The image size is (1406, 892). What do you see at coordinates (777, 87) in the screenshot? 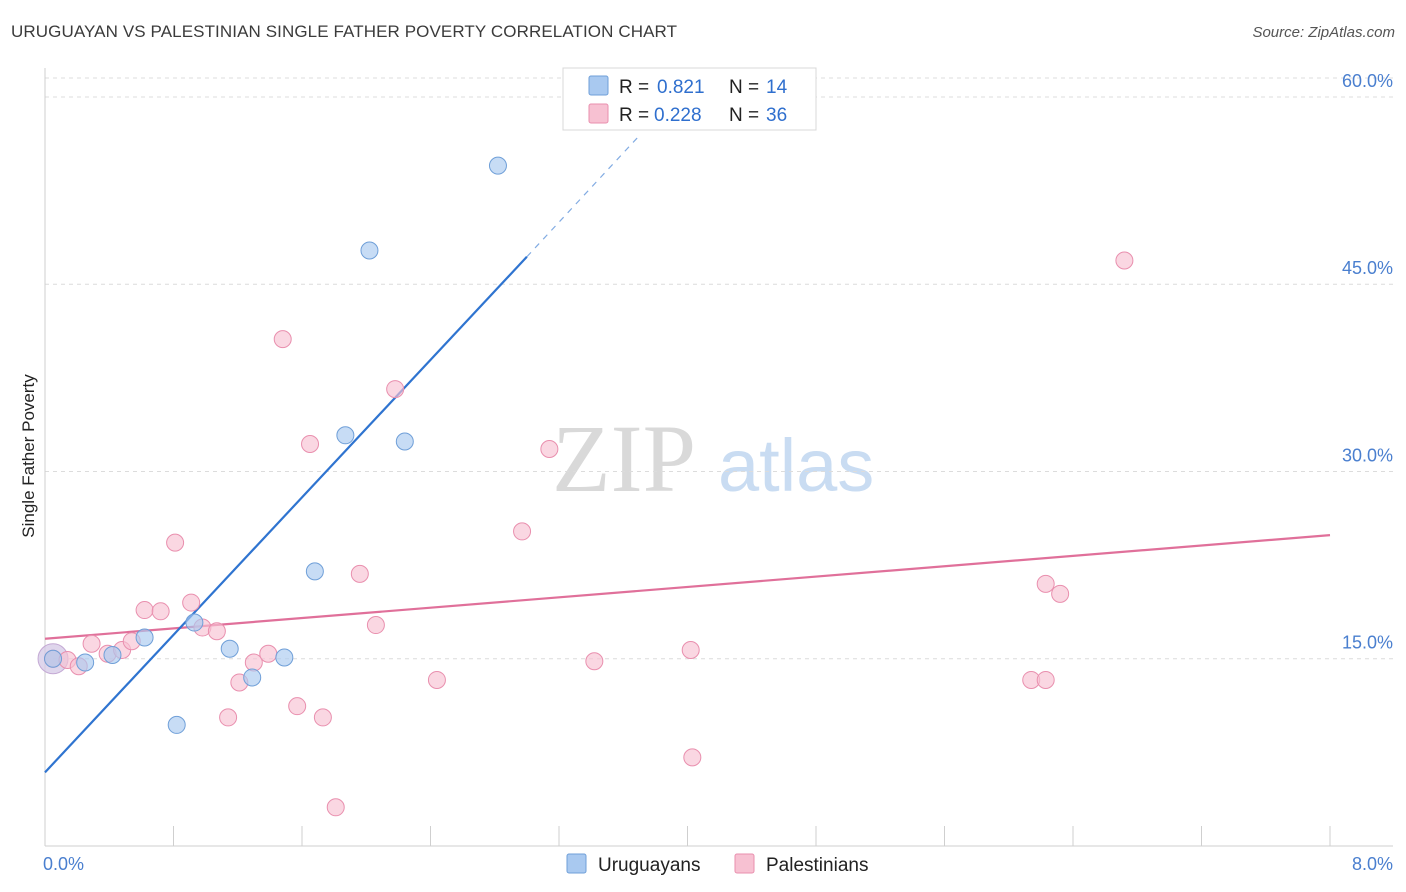
I see `legend-n-value: 14` at bounding box center [777, 87].